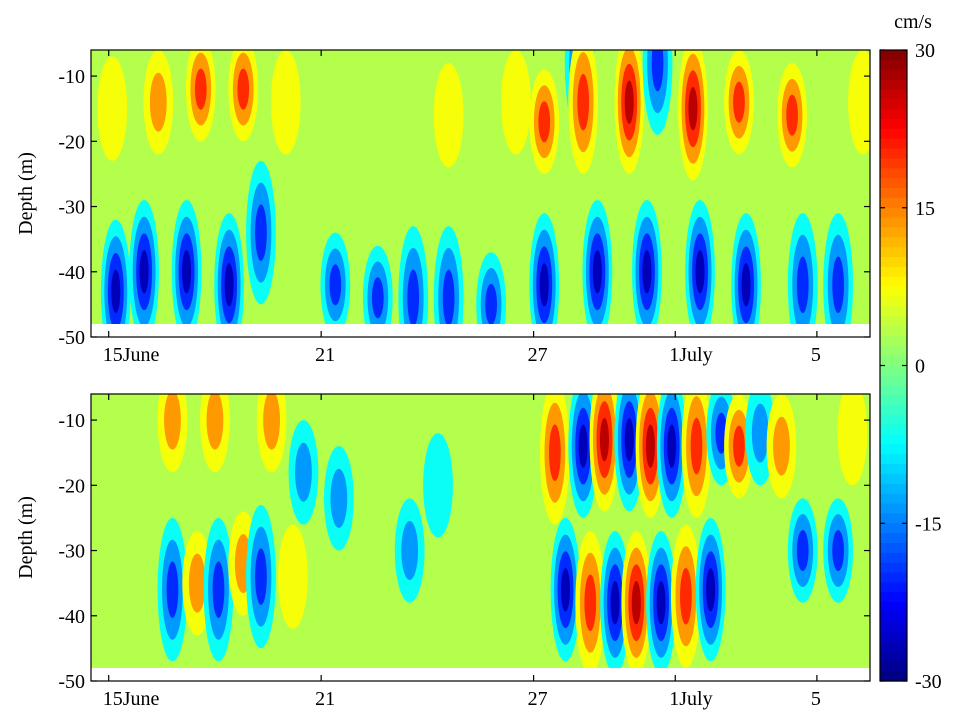 Image resolution: width=957 pixels, height=718 pixels. What do you see at coordinates (911, 524) in the screenshot?
I see `colorbar-tick: -15` at bounding box center [911, 524].